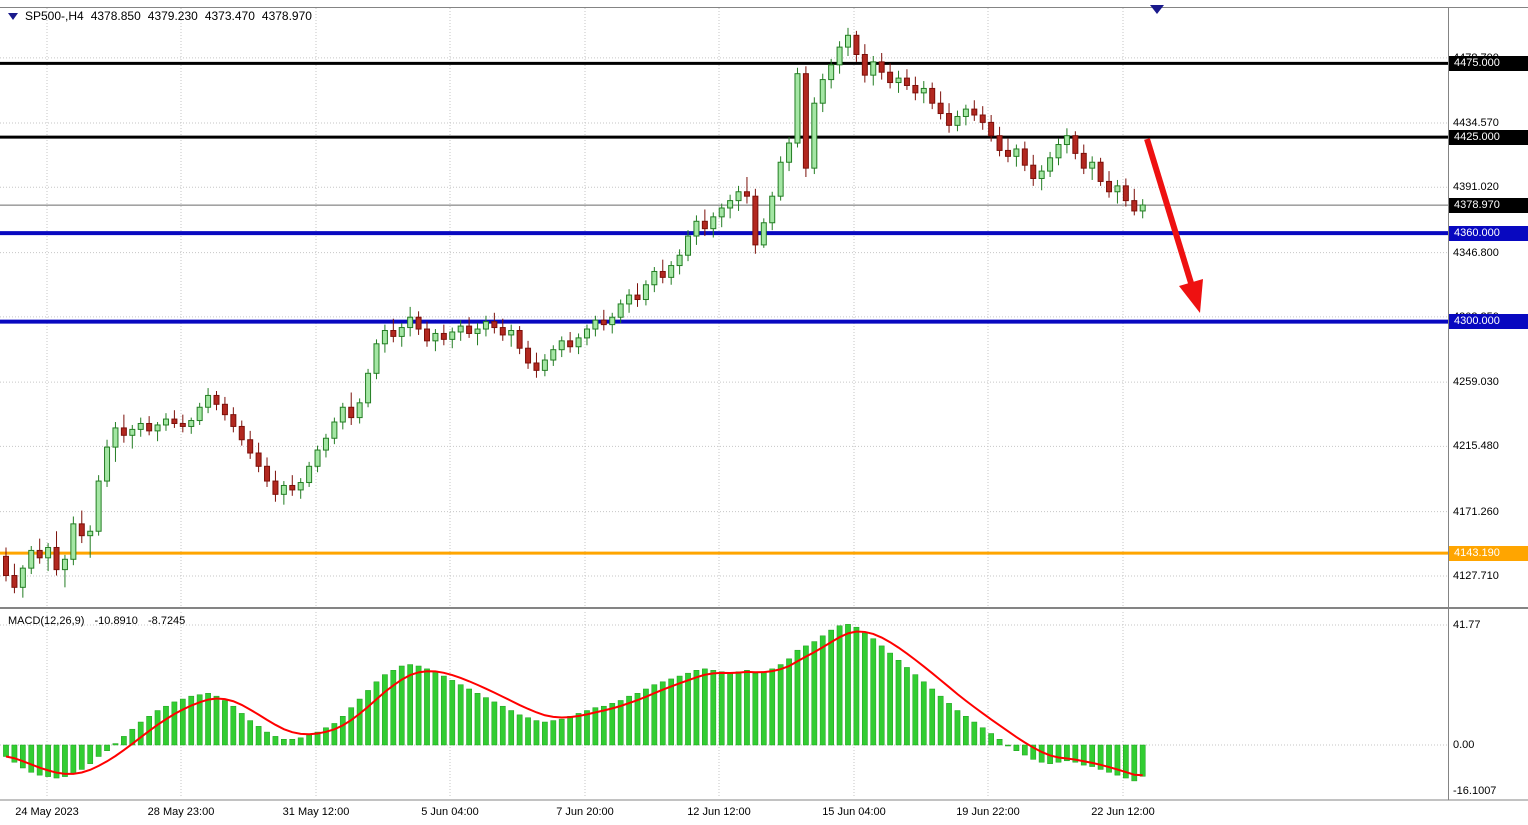 The image size is (1528, 825). I want to click on ohlc-low: 4373.470, so click(229, 16).